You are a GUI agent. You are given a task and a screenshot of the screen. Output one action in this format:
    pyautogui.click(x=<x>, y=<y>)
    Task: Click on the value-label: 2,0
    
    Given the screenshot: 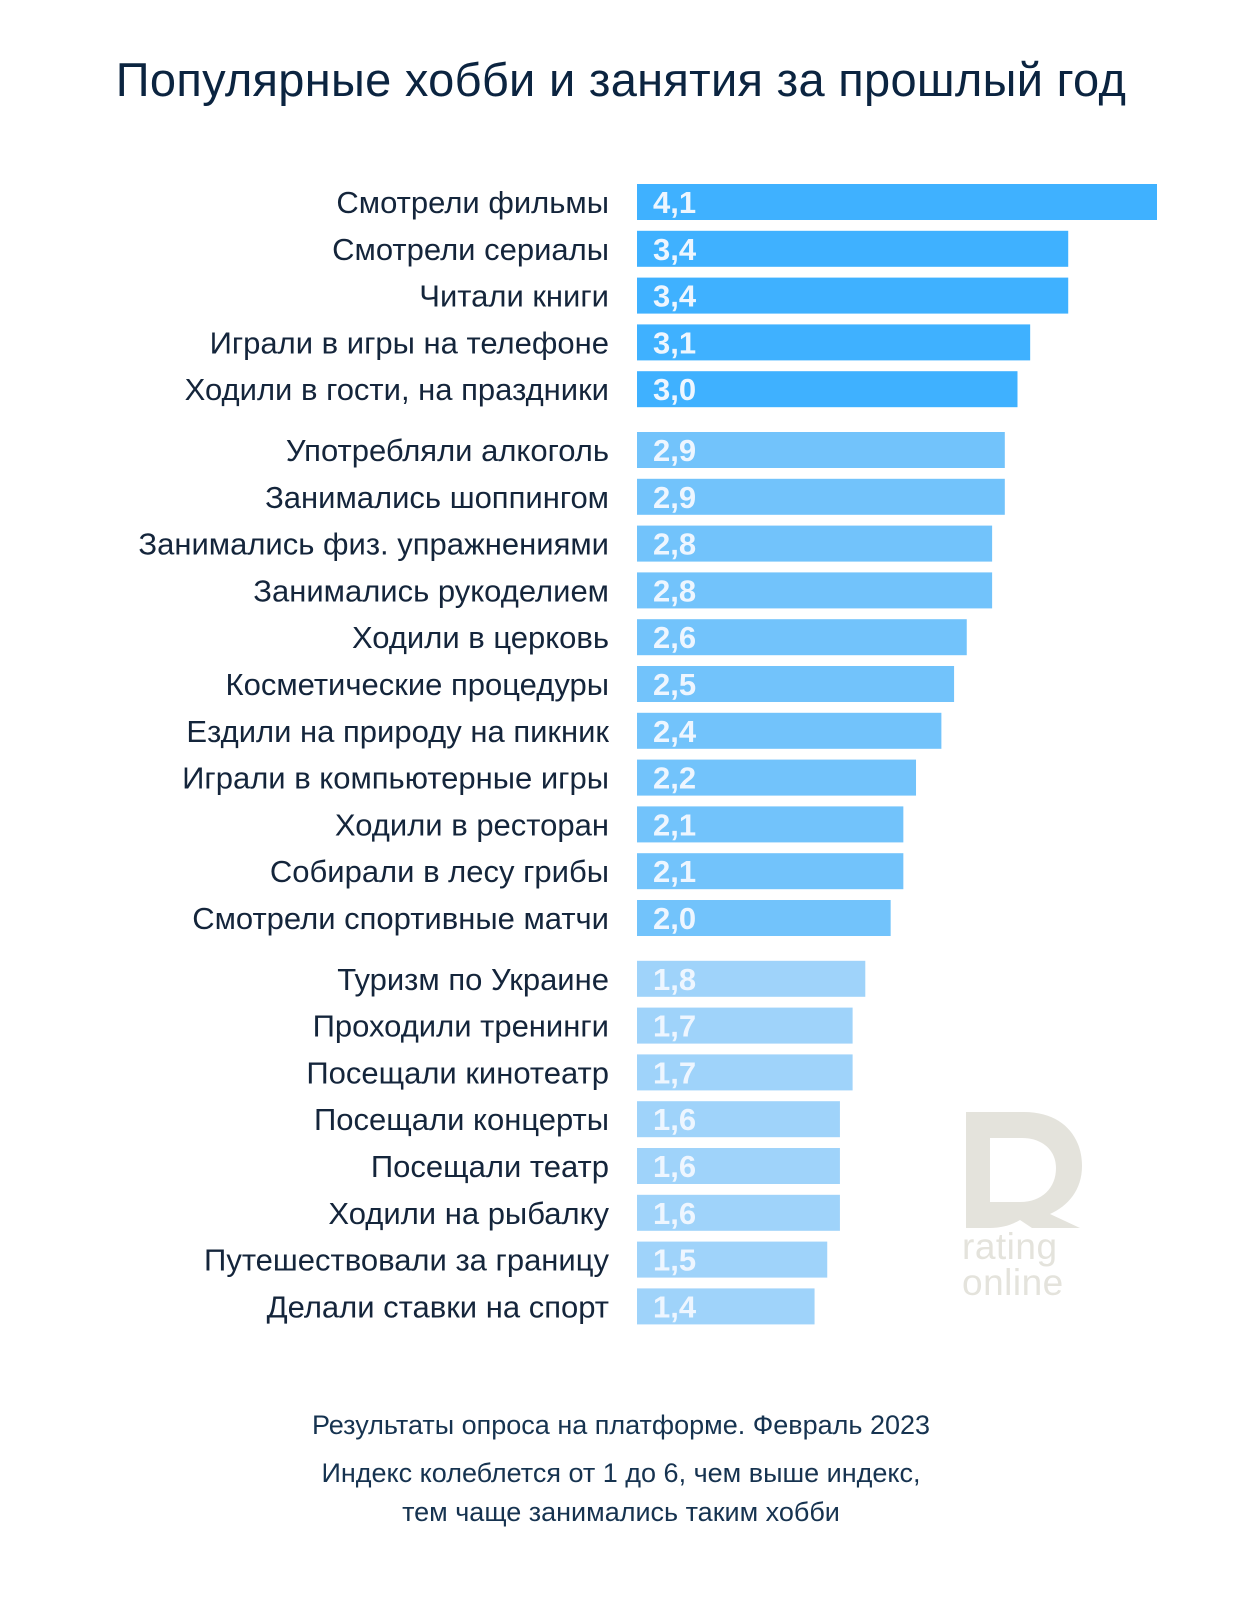 What is the action you would take?
    pyautogui.click(x=674, y=918)
    